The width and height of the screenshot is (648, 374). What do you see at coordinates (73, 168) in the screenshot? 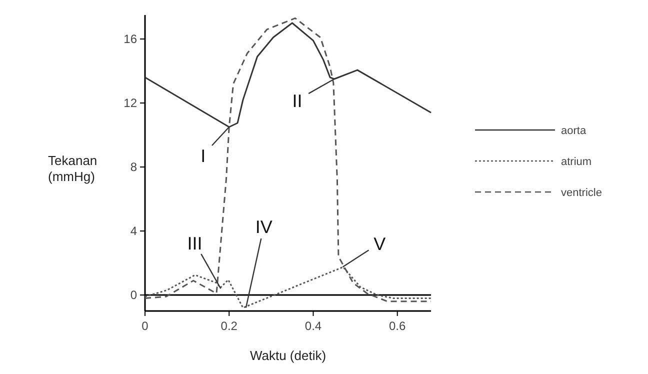
I see `y-axis-title: Tekanan (mmHg)` at bounding box center [73, 168].